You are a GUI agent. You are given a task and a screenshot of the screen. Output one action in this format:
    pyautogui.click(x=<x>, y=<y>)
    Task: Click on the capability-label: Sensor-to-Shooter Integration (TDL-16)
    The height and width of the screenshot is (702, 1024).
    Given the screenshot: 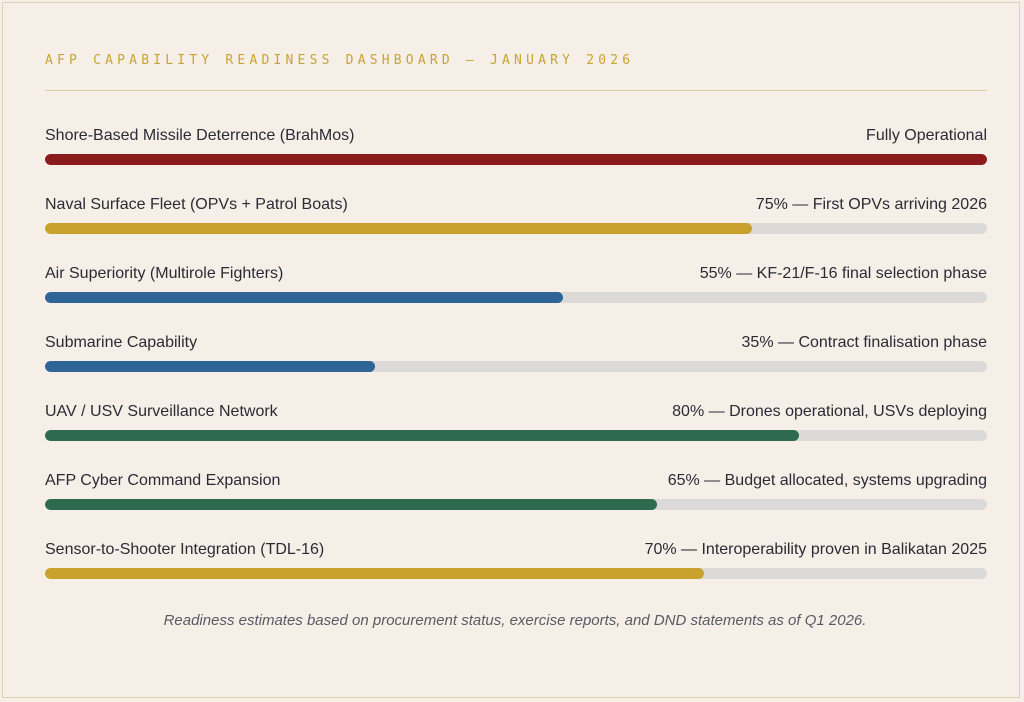 What is the action you would take?
    pyautogui.click(x=185, y=549)
    